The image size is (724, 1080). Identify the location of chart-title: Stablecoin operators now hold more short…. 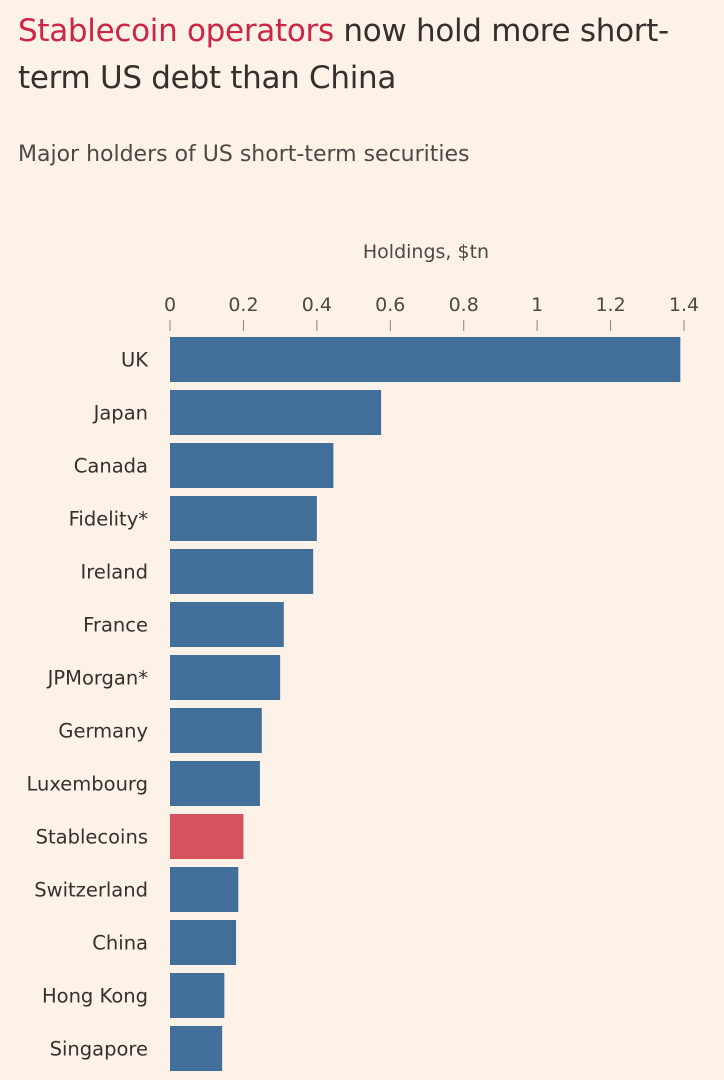
(363, 55).